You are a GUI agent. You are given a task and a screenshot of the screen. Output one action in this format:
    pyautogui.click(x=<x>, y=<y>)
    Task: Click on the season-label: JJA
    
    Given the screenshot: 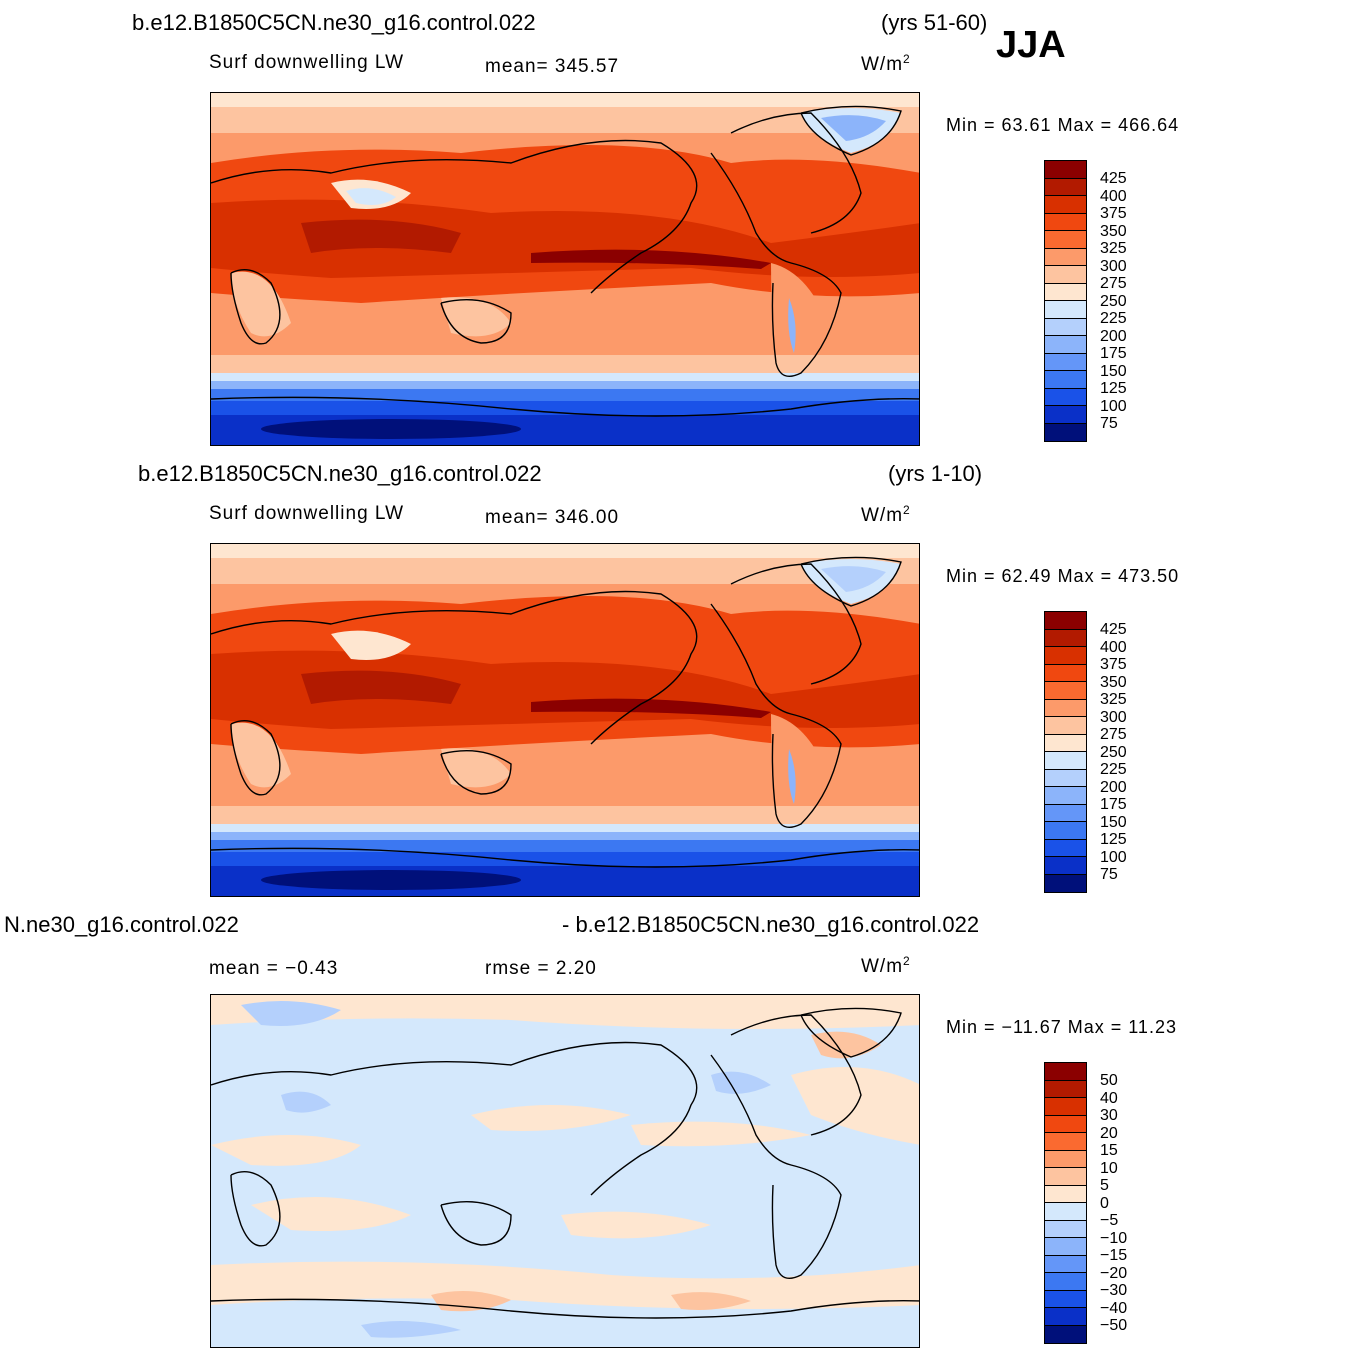 What is the action you would take?
    pyautogui.click(x=1031, y=45)
    